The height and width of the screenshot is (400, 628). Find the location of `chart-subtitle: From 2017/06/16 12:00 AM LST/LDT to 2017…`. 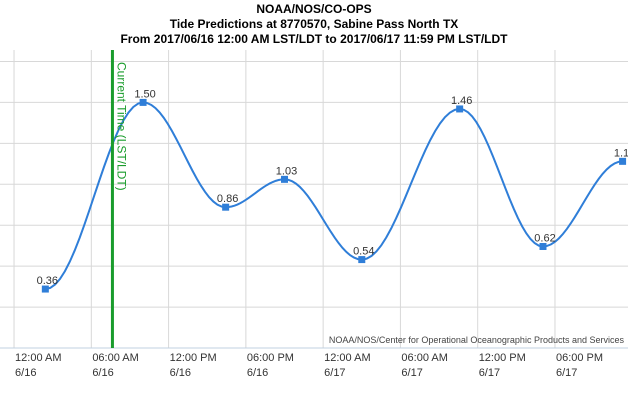

chart-subtitle: From 2017/06/16 12:00 AM LST/LDT to 2017… is located at coordinates (314, 39).